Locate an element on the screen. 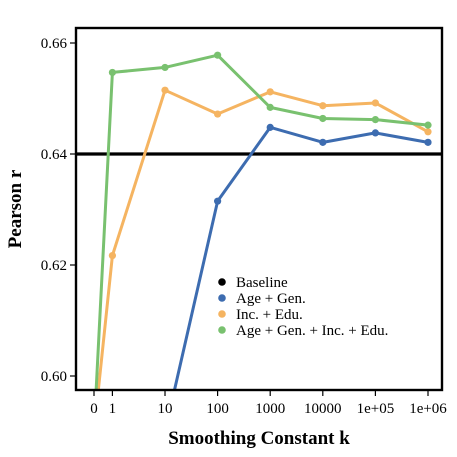  legend-label: Age + Gen. + Inc. + Edu. is located at coordinates (312, 331).